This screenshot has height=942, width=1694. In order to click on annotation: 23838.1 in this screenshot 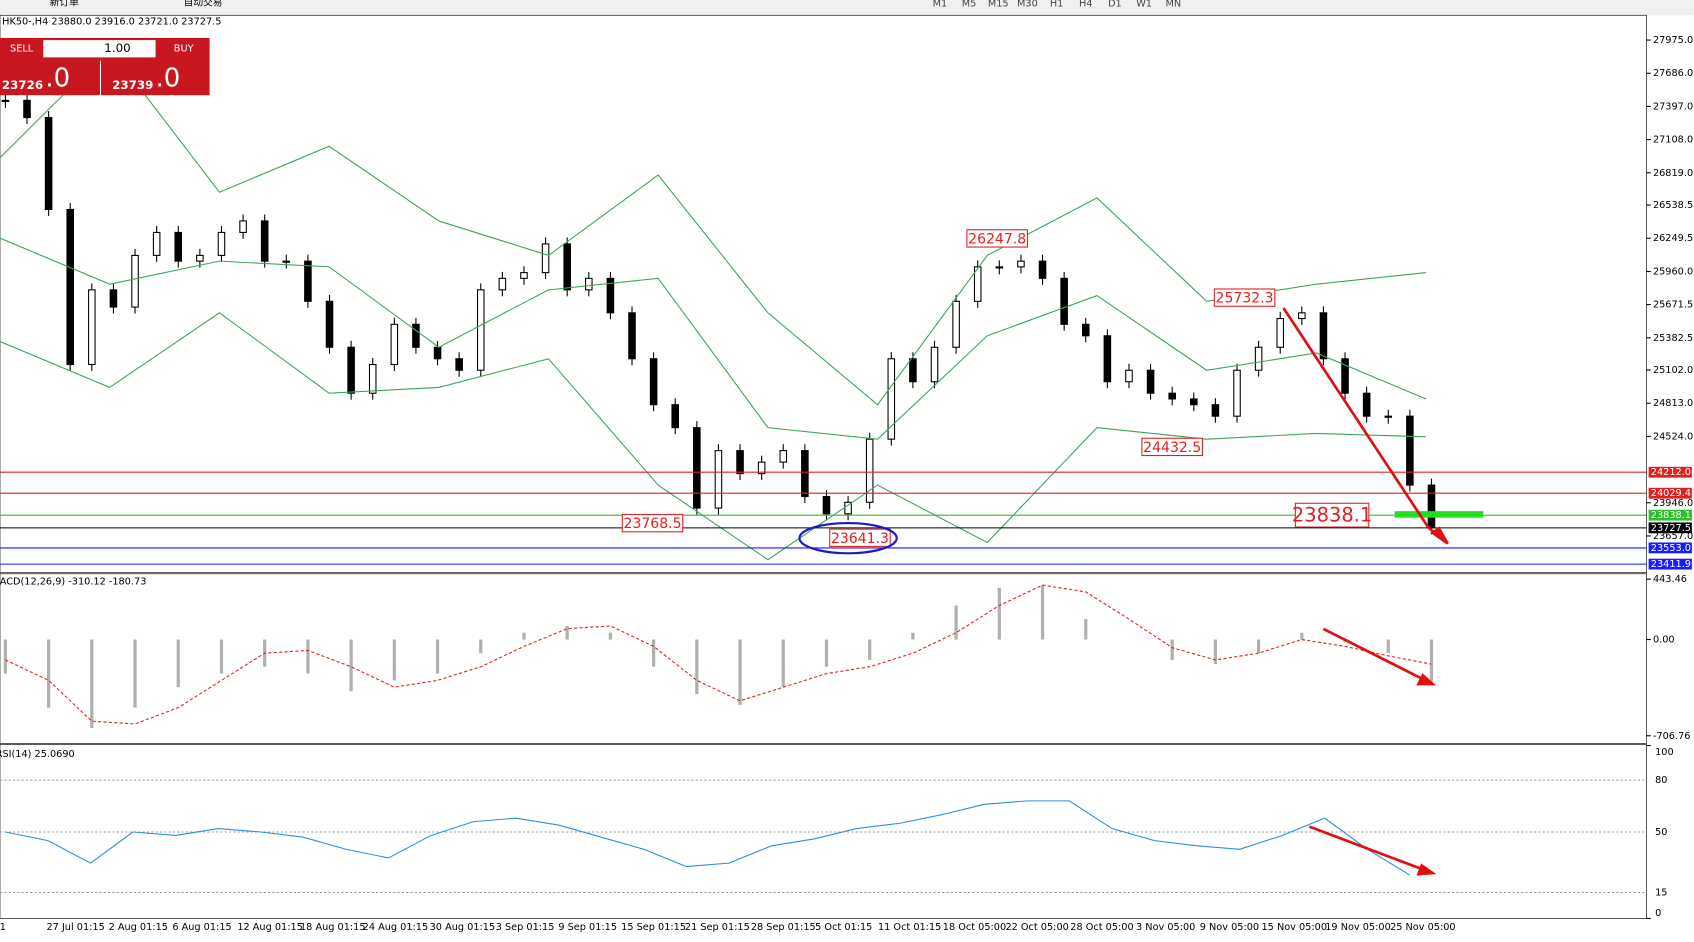, I will do `click(1332, 515)`.